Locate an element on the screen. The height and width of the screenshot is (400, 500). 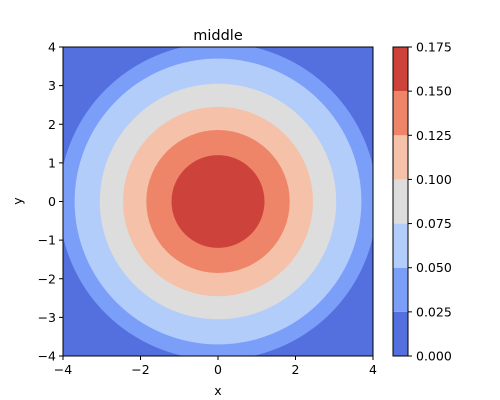
colorbar-tick-label: 0.150 is located at coordinates (434, 91).